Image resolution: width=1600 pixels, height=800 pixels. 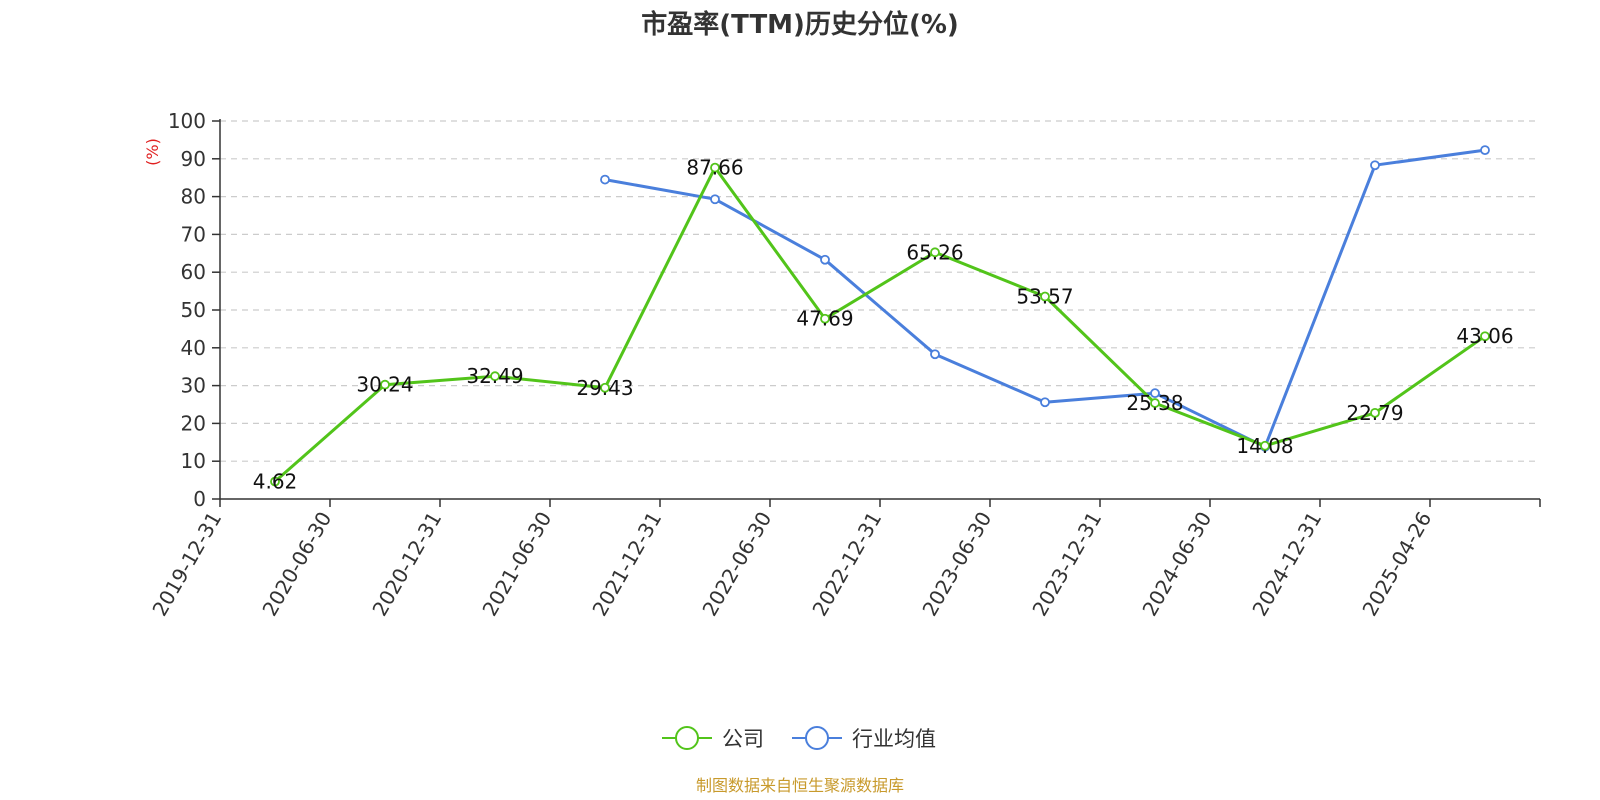 What do you see at coordinates (193, 423) in the screenshot?
I see `y-tick-label: 20` at bounding box center [193, 423].